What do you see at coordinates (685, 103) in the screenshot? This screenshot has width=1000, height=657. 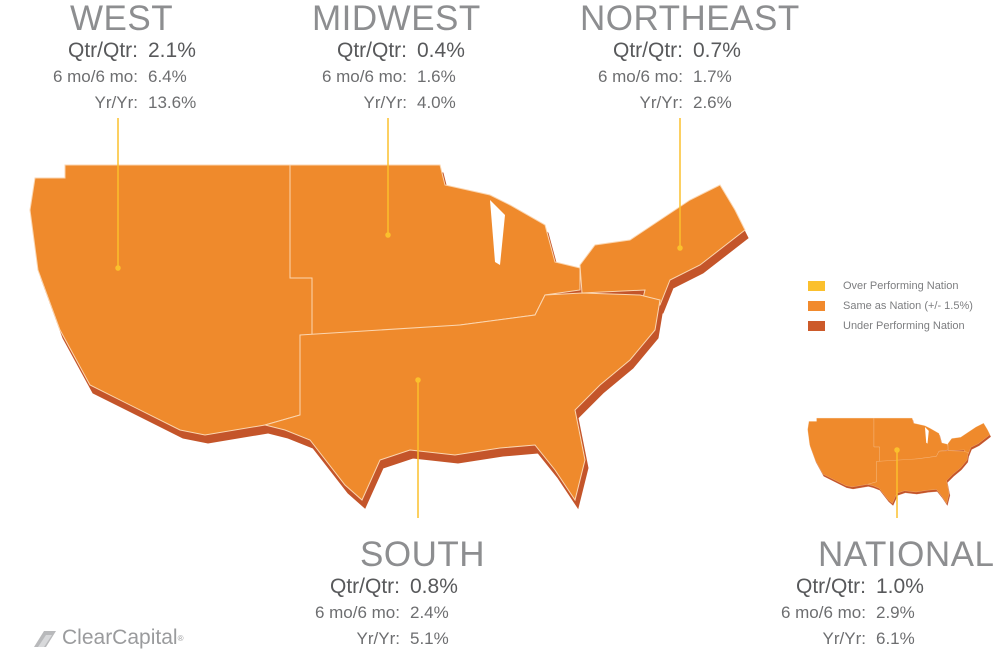 I see `stat-row: Yr/Yr: 2.6%` at bounding box center [685, 103].